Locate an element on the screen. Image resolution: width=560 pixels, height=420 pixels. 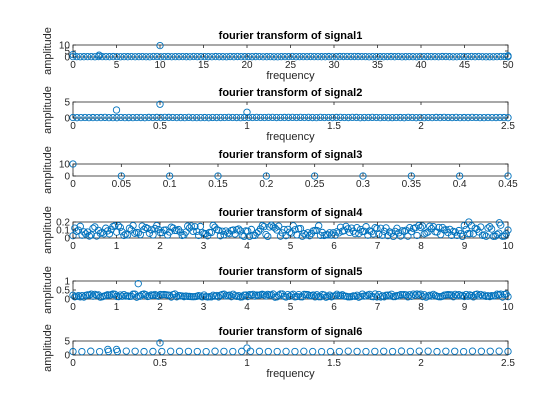
x-tick-label: 2 is located at coordinates (160, 307).